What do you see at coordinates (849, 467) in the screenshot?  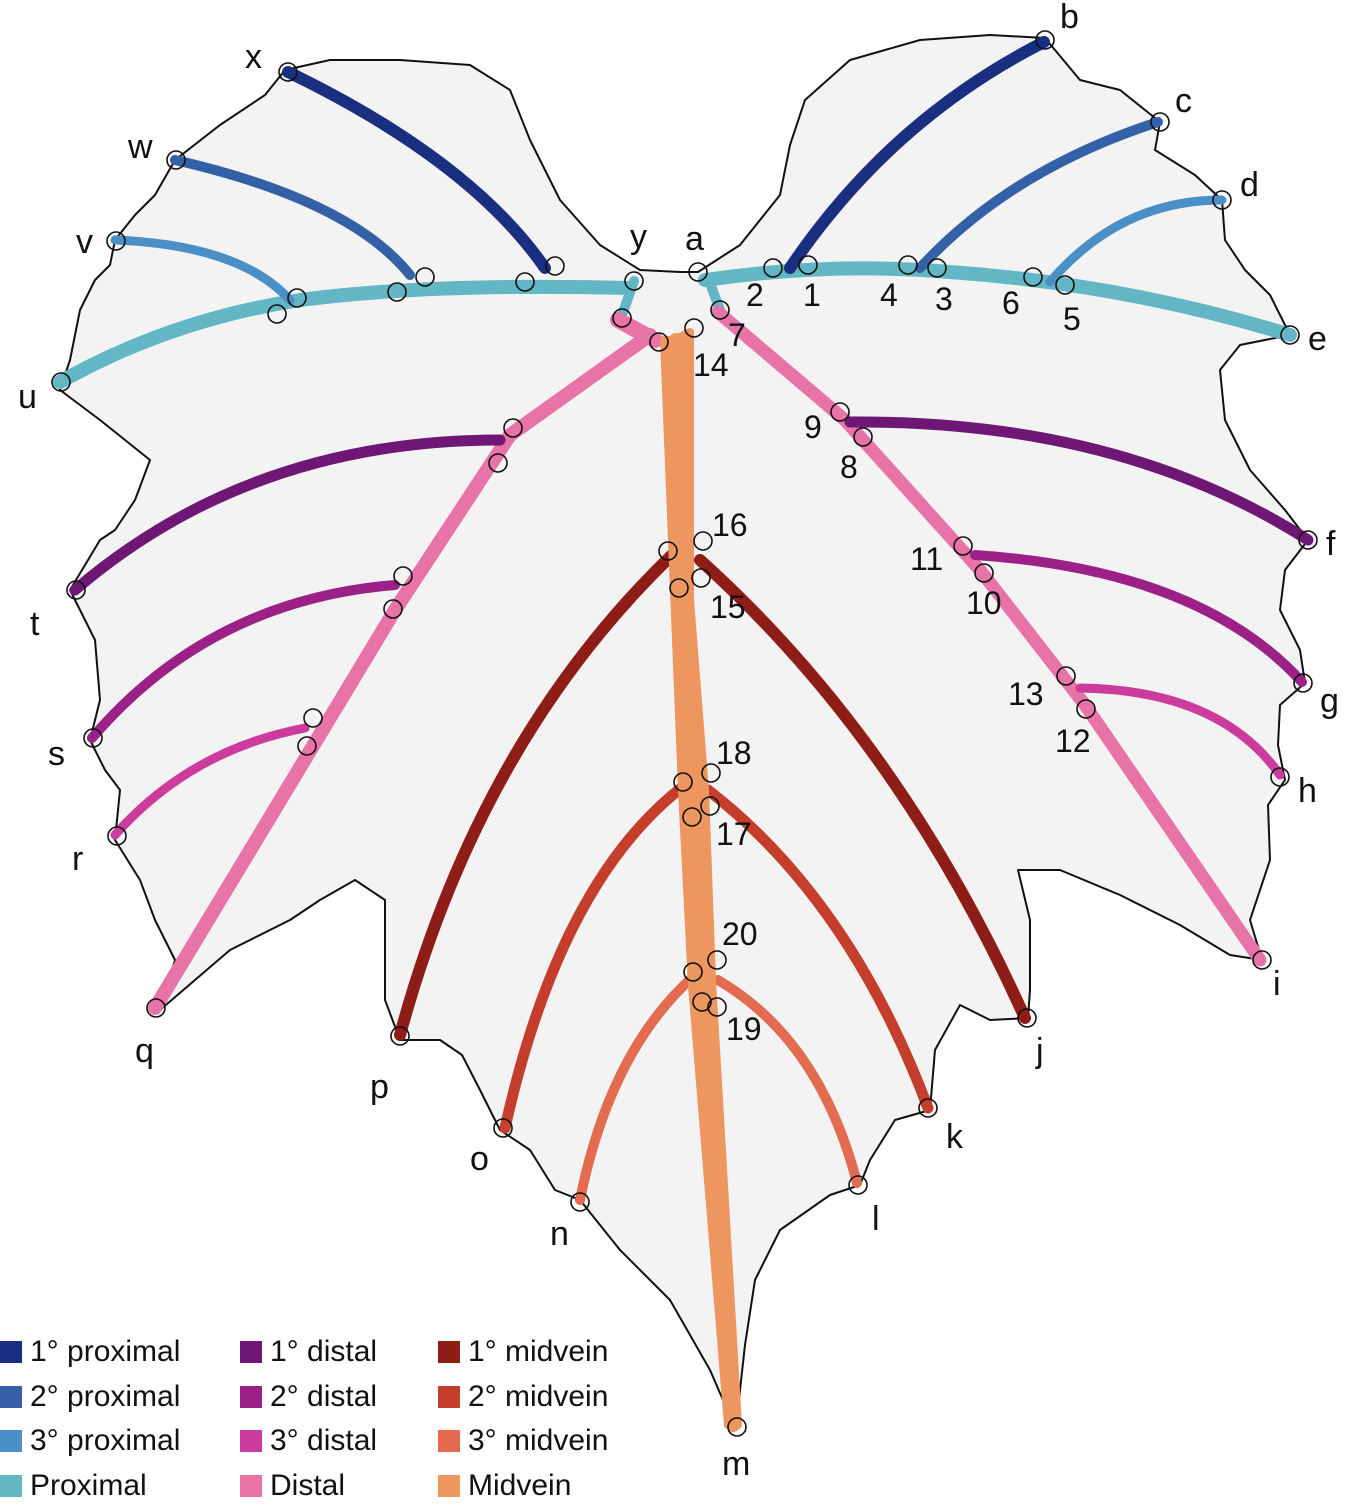 I see `label-8: 8` at bounding box center [849, 467].